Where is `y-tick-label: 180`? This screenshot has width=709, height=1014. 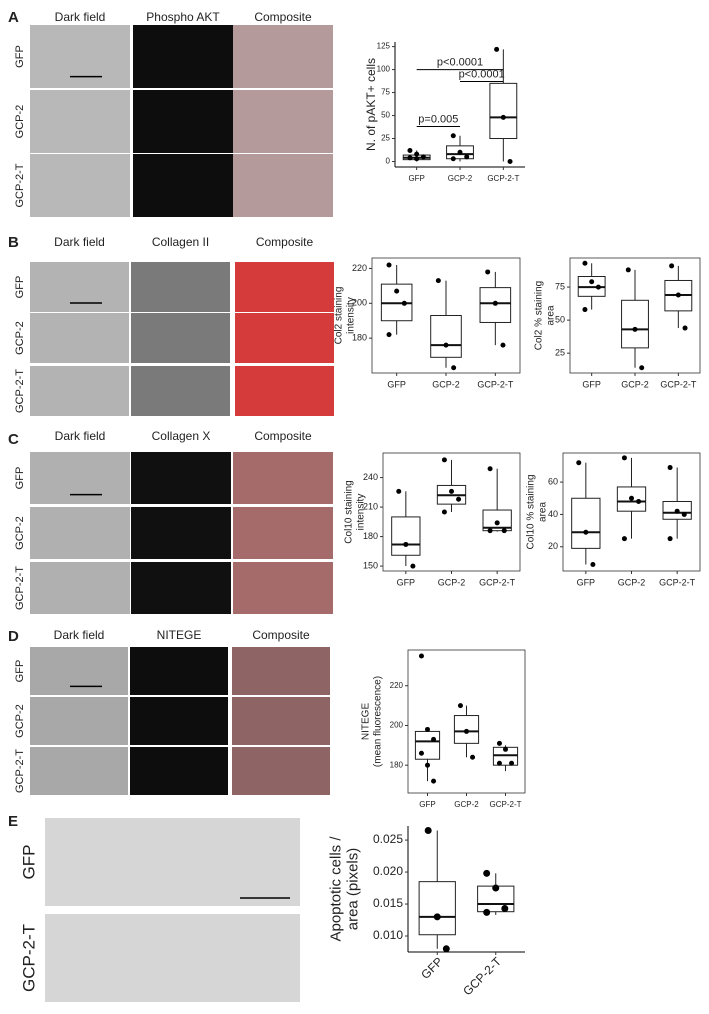 y-tick-label: 180 is located at coordinates (397, 764).